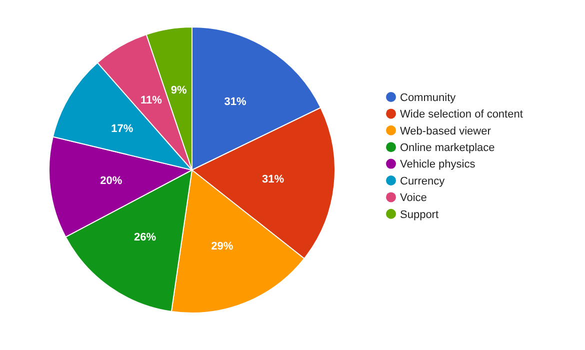  Describe the element at coordinates (151, 100) in the screenshot. I see `data-label: 11%` at that location.